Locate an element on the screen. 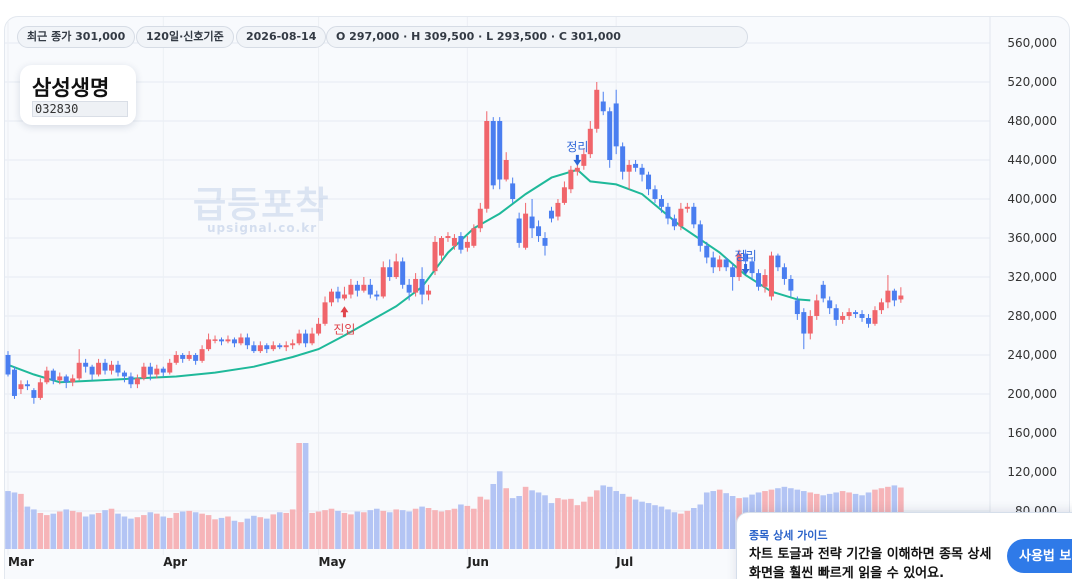  y-tick-label: 280,000 is located at coordinates (1032, 316).